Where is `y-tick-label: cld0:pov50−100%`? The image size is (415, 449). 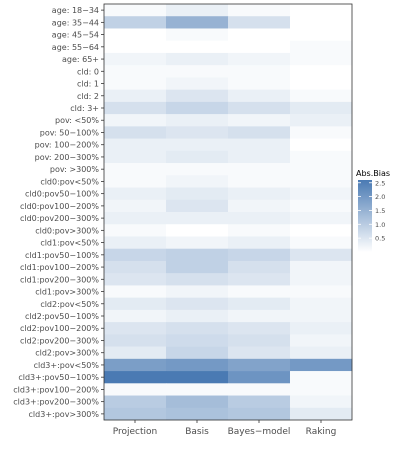 y-tick-label: cld0:pov50−100% is located at coordinates (62, 194).